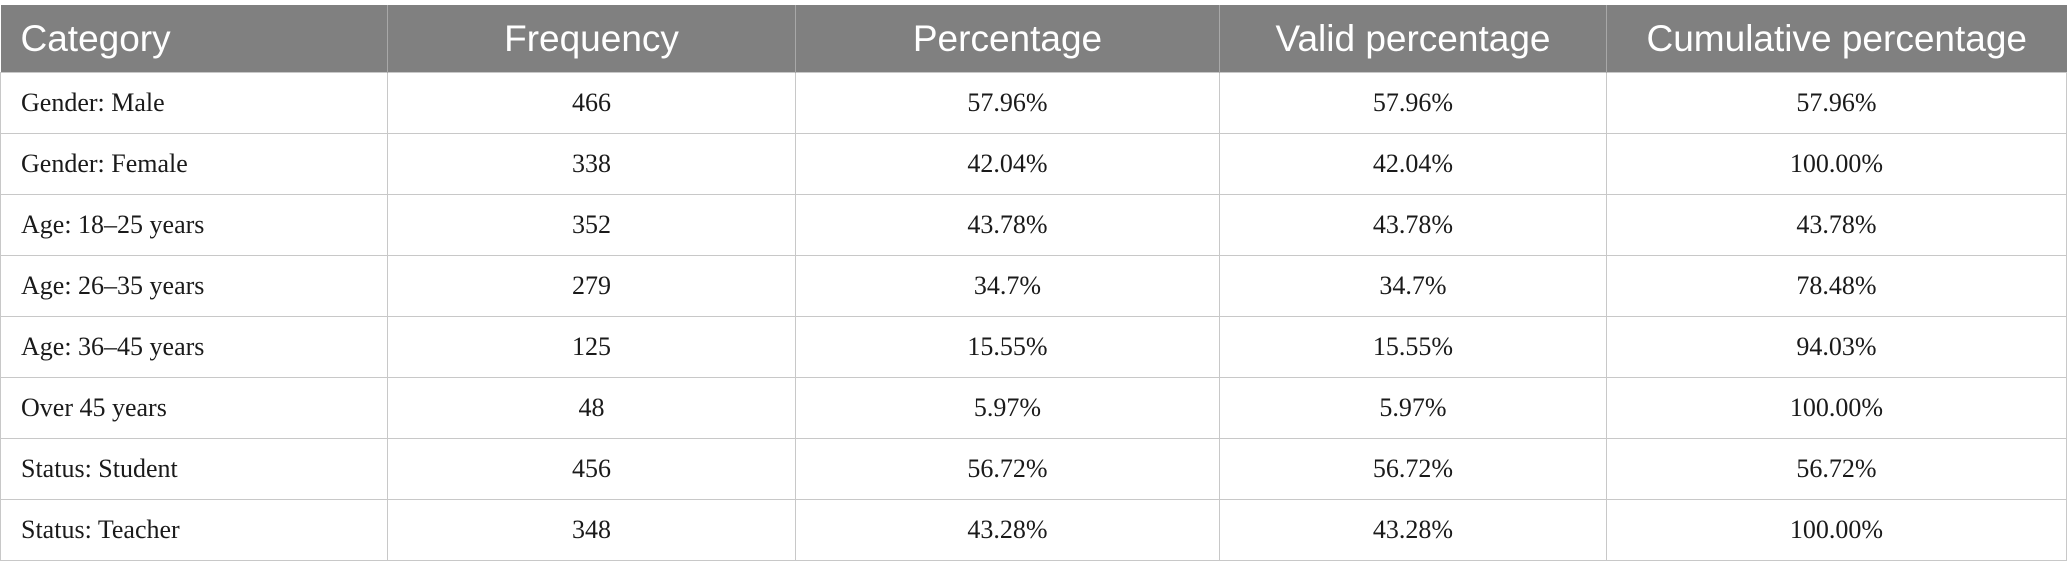  What do you see at coordinates (591, 408) in the screenshot?
I see `cell-frequency: 48` at bounding box center [591, 408].